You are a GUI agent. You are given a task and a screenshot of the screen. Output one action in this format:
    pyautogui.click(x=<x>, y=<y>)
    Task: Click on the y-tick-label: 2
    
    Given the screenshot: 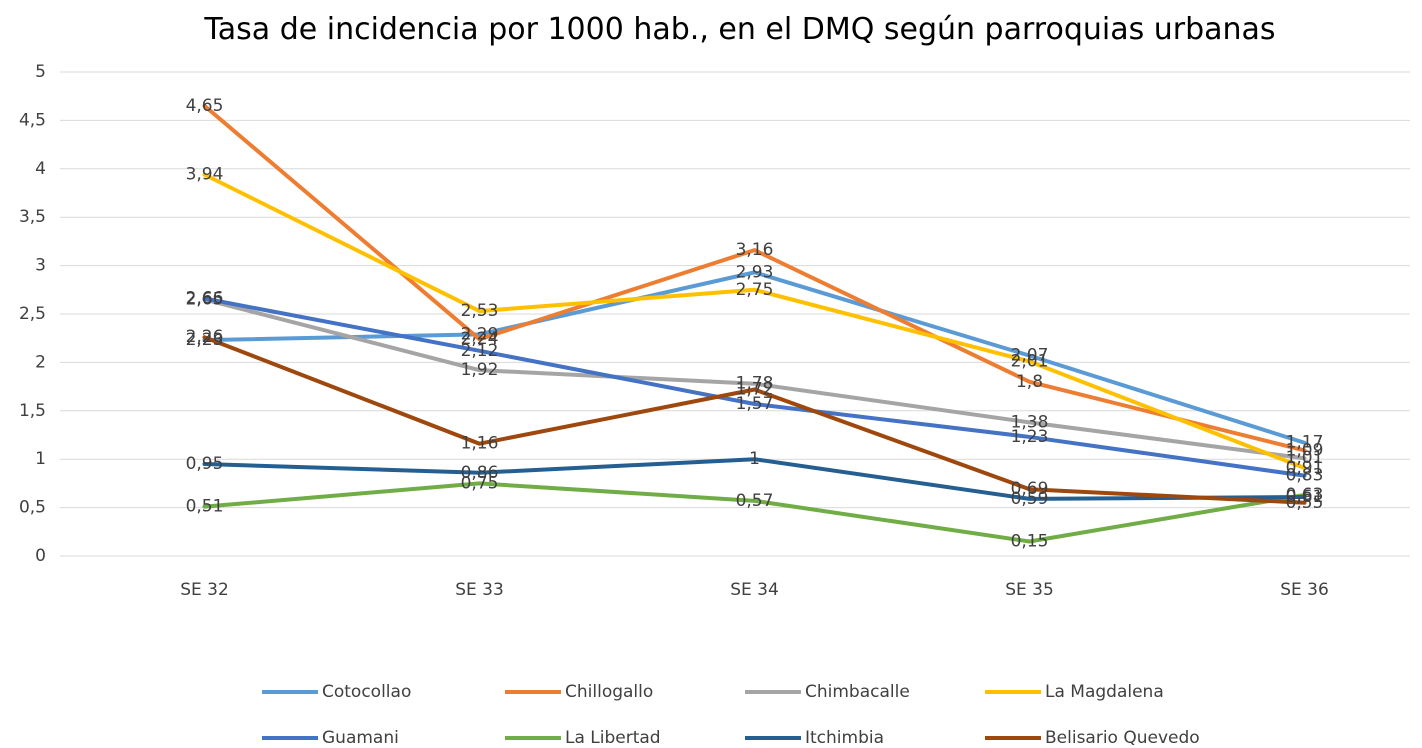 What is the action you would take?
    pyautogui.click(x=40, y=362)
    